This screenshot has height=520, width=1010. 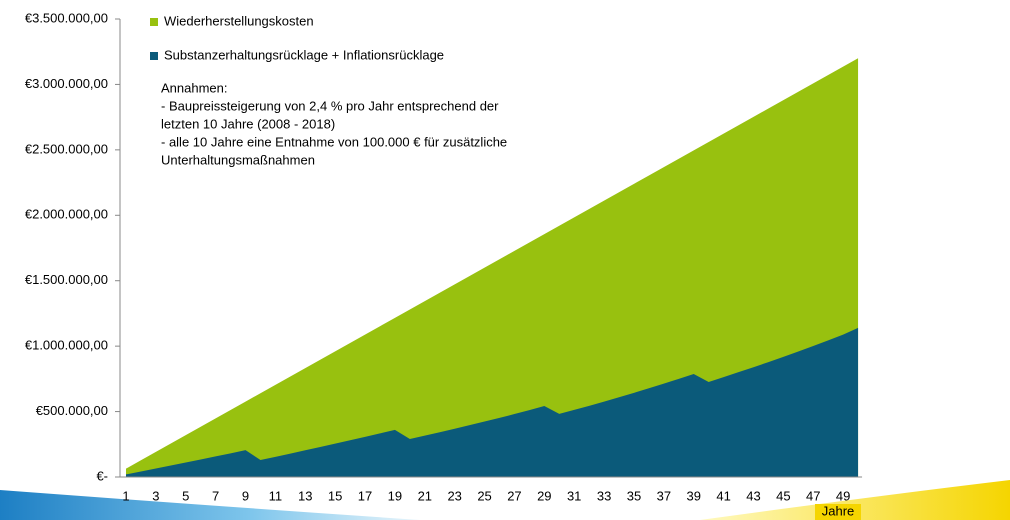 I want to click on x-tick-label: 9, so click(x=245, y=495).